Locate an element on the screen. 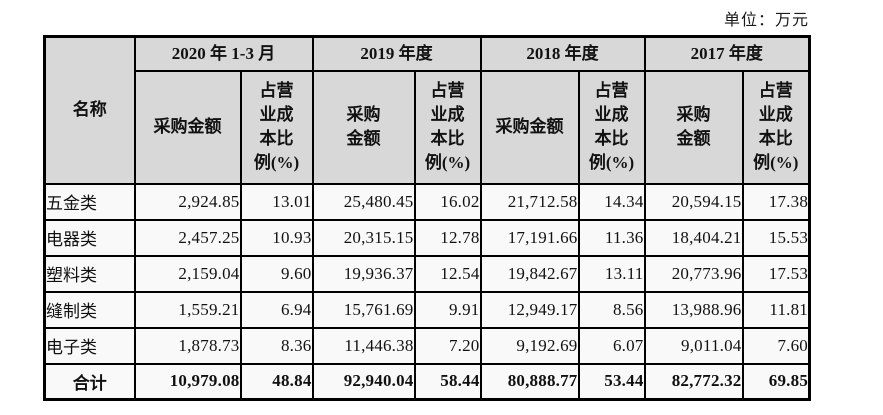 The height and width of the screenshot is (415, 883). row-name-cell: 电子类 is located at coordinates (89, 345).